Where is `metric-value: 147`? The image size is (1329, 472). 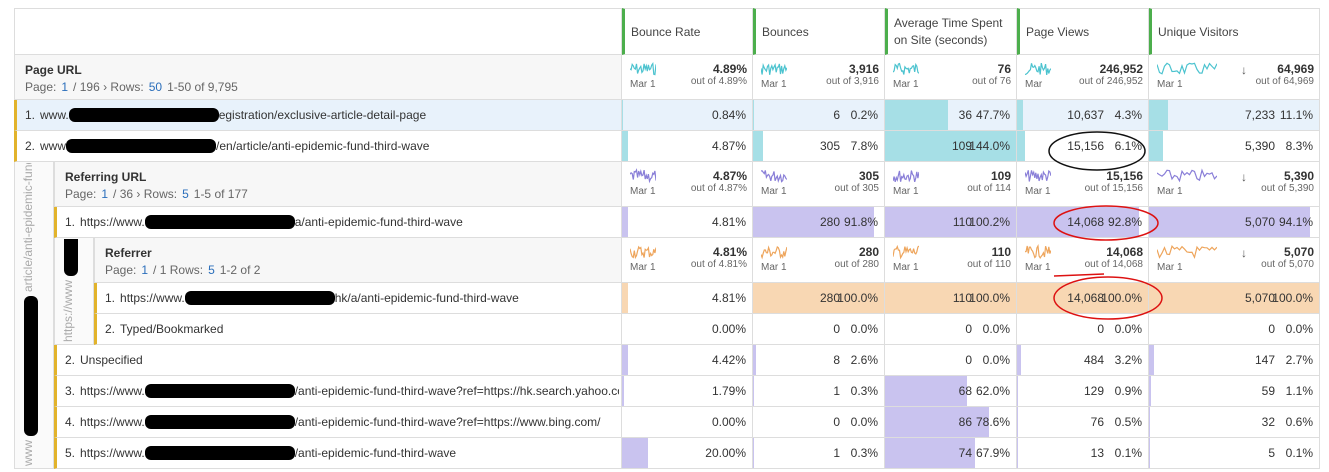
metric-value: 147 is located at coordinates (1264, 360).